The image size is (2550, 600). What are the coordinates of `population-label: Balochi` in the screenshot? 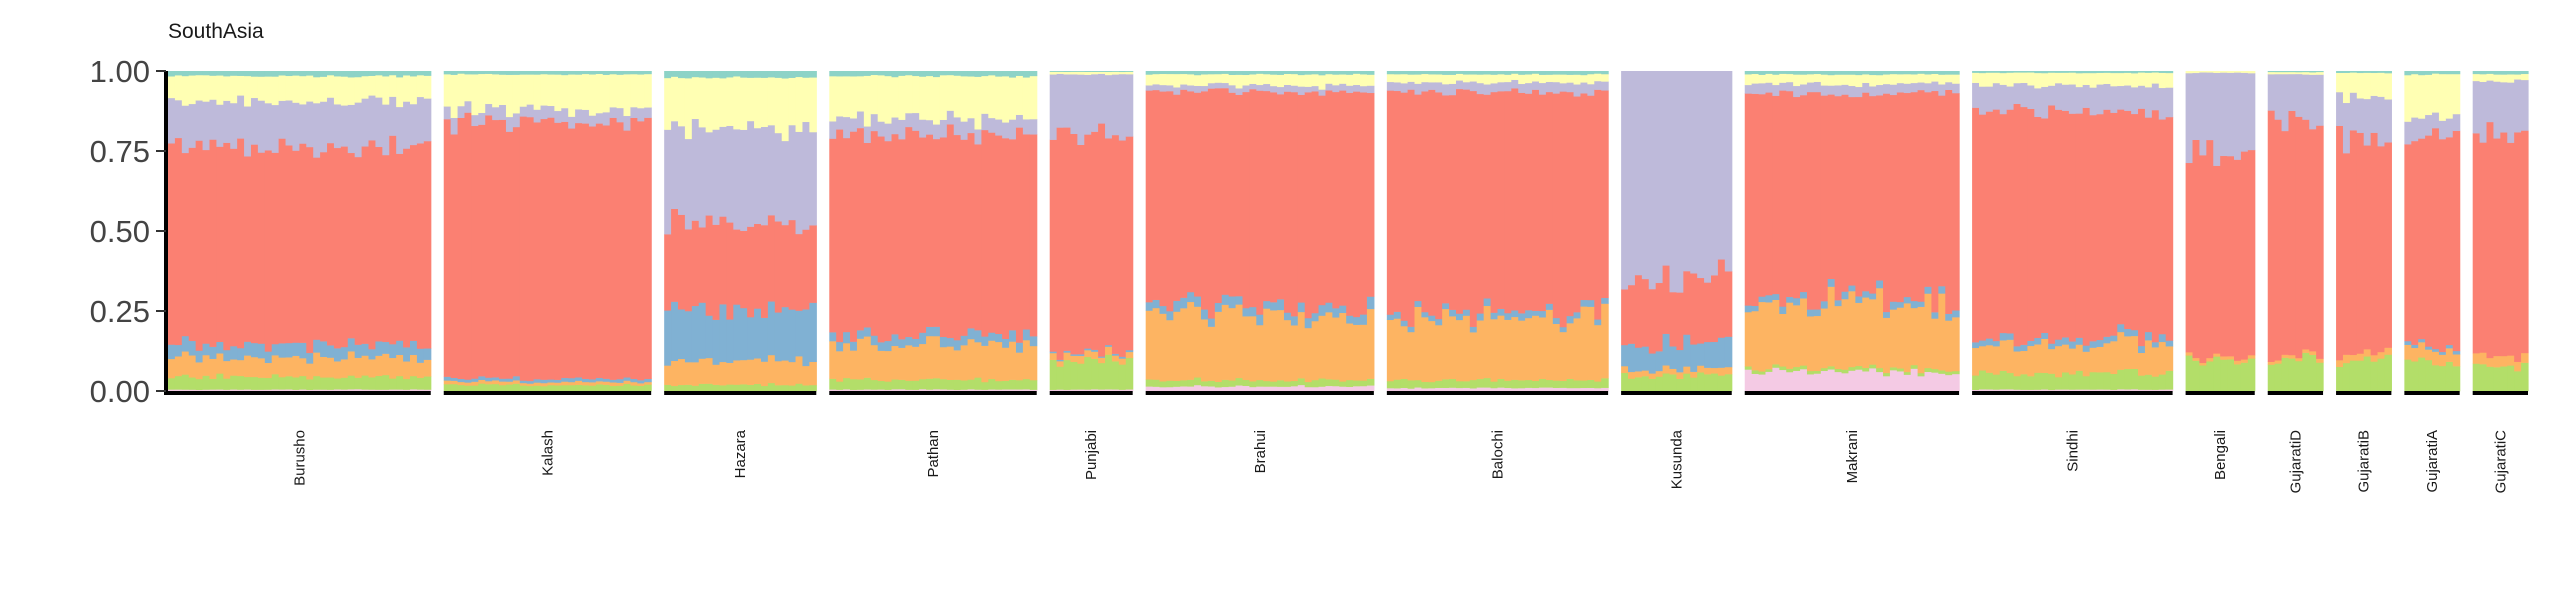 It's located at (1498, 454).